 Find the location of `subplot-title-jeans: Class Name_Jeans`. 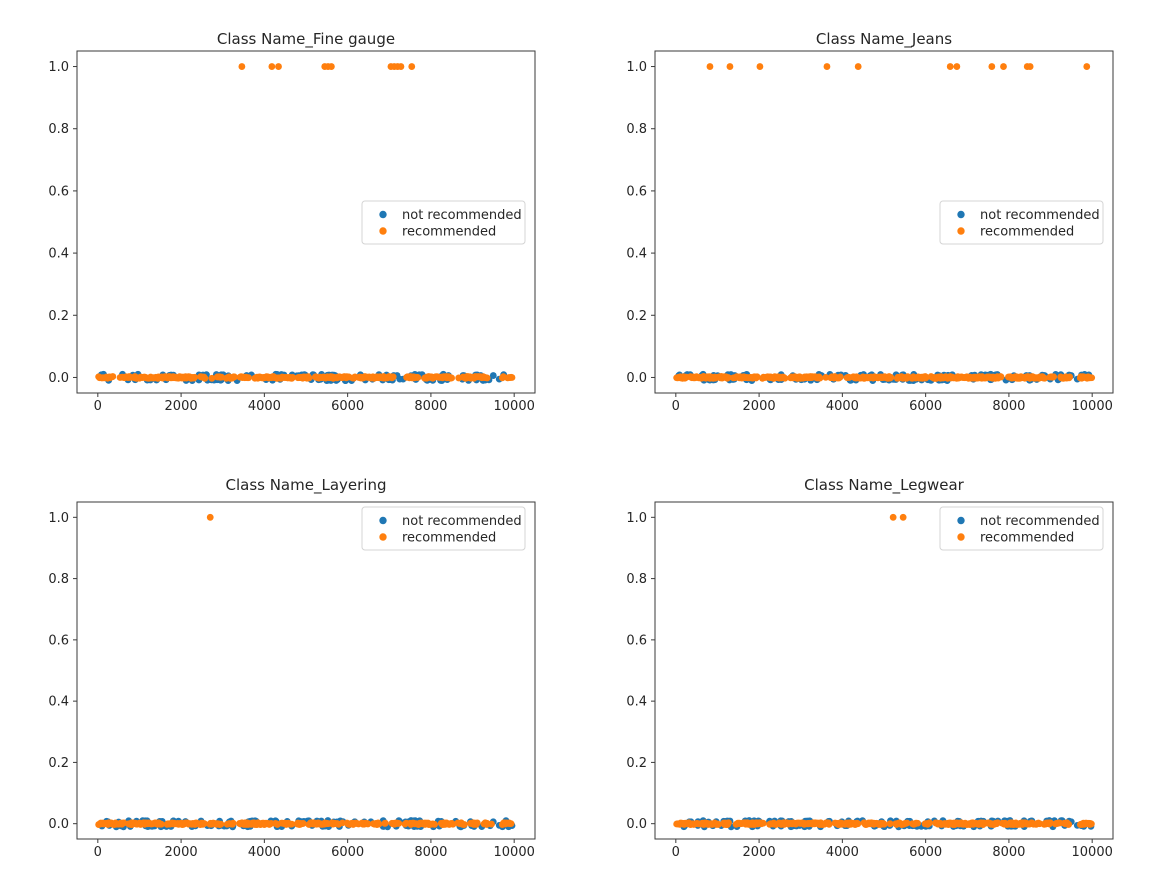

subplot-title-jeans: Class Name_Jeans is located at coordinates (884, 39).